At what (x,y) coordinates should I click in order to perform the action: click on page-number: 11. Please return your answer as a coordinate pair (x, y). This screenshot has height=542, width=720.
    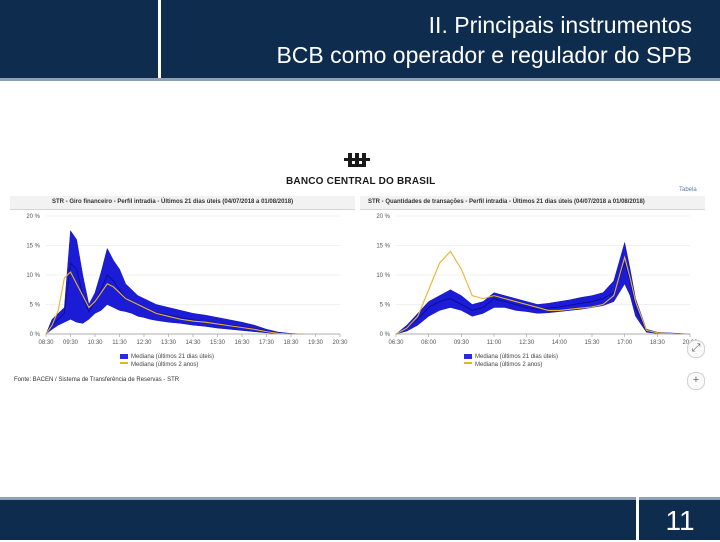
    Looking at the image, I should click on (680, 520).